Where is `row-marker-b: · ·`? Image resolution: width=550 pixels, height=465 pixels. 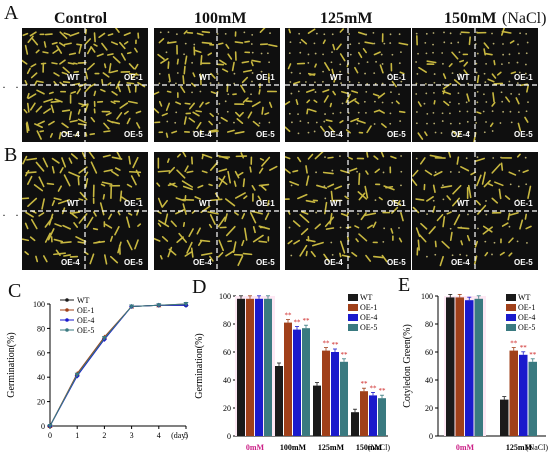 row-marker-b: · · is located at coordinates (12, 215).